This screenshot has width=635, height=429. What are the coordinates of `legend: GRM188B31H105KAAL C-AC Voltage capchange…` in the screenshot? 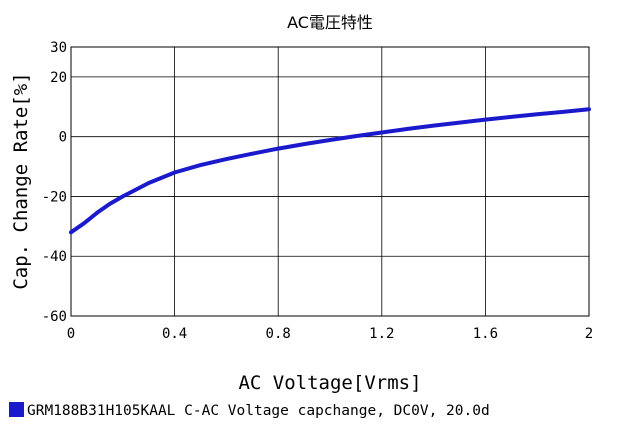 It's located at (249, 410).